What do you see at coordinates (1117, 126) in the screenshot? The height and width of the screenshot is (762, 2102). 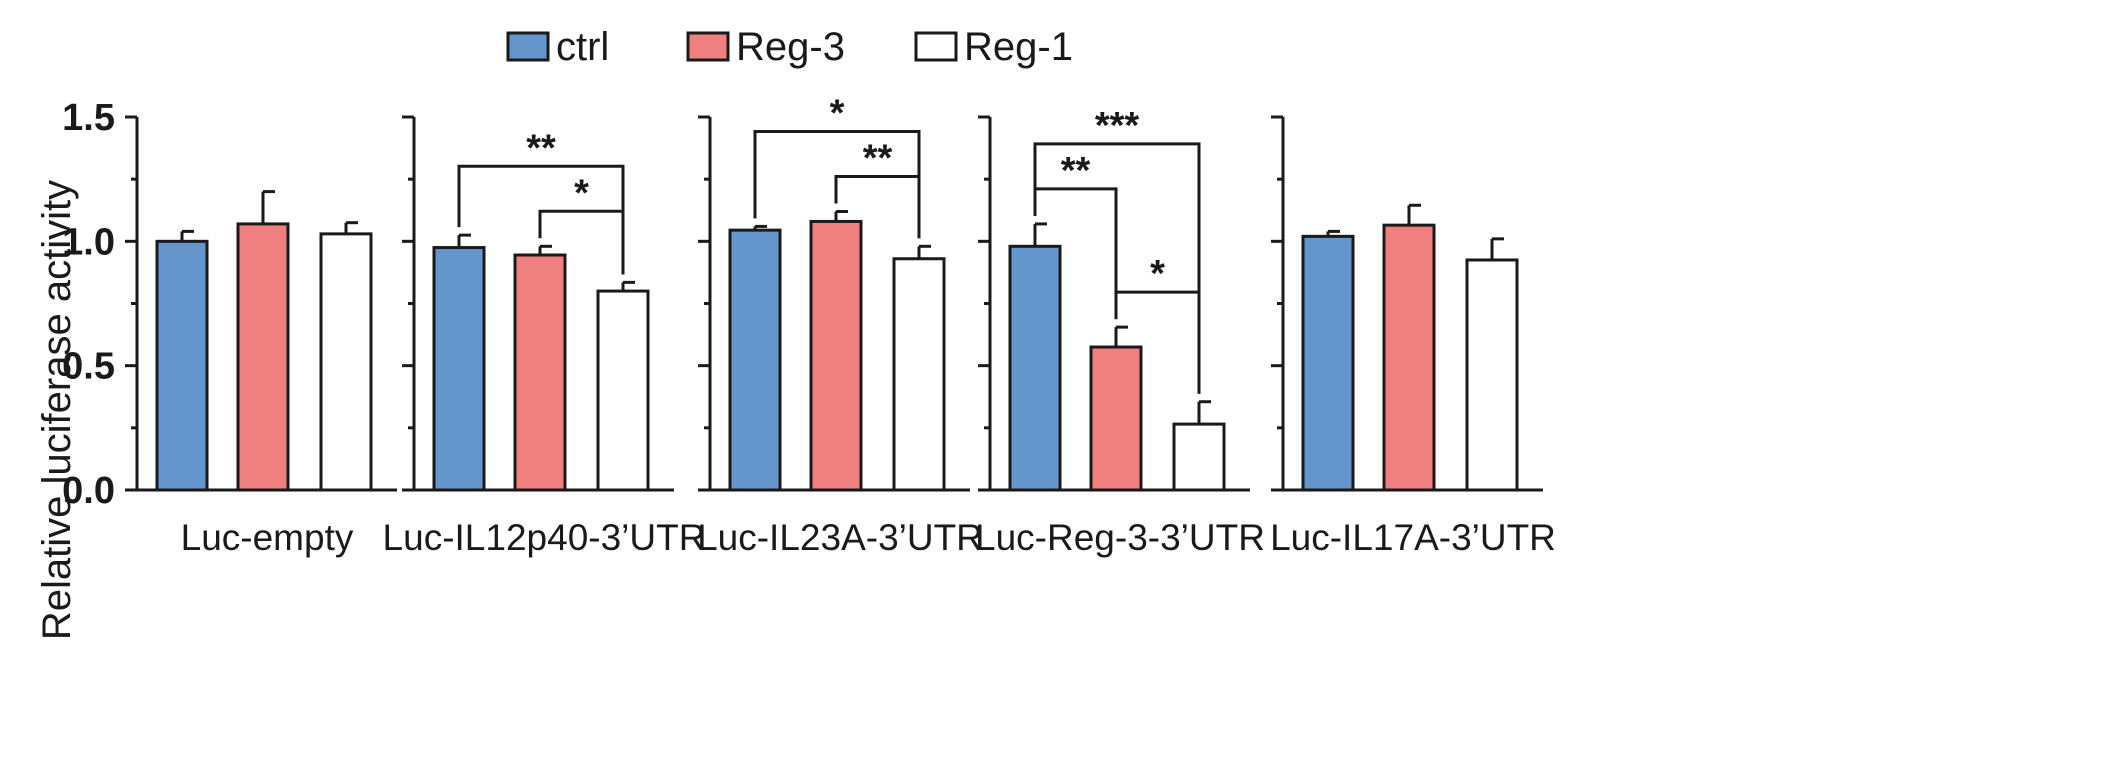 I see `significance-label: ***` at bounding box center [1117, 126].